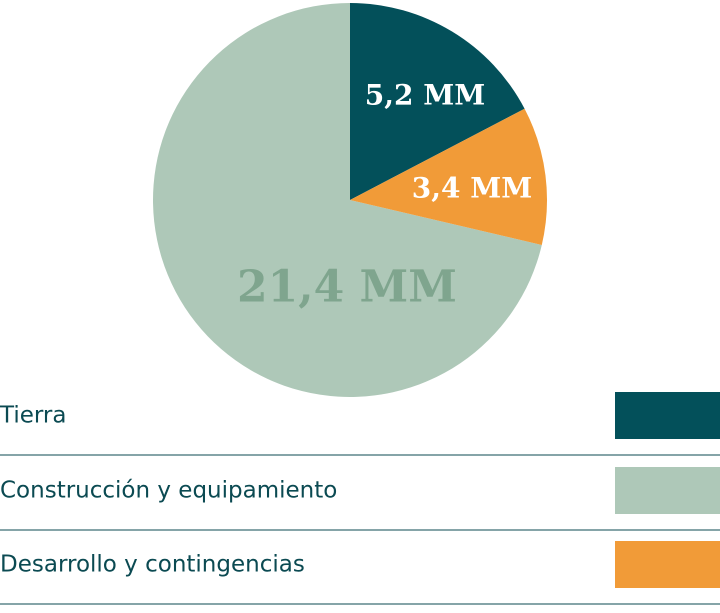 This screenshot has height=613, width=720. What do you see at coordinates (168, 491) in the screenshot?
I see `legend-label: Construcción y equipamiento` at bounding box center [168, 491].